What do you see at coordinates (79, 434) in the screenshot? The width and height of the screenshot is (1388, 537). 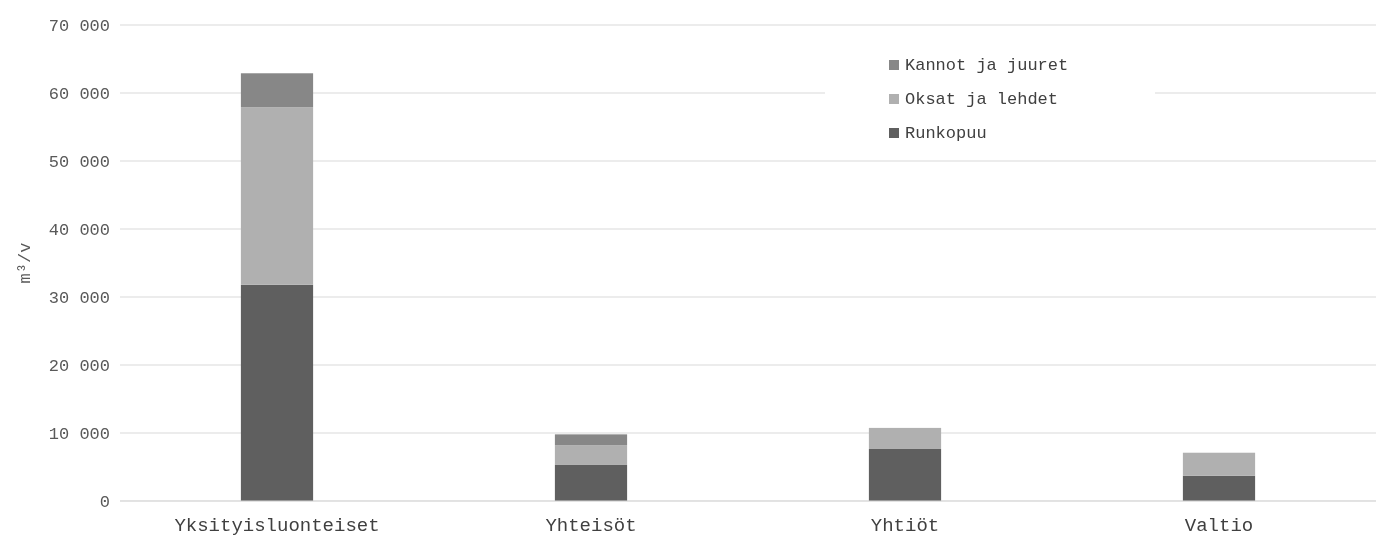 I see `y-tick-label: 10 000` at bounding box center [79, 434].